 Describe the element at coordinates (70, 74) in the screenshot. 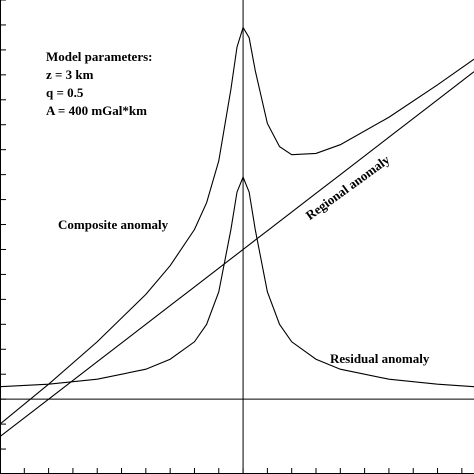

I see `annotation: z = 3 km` at that location.